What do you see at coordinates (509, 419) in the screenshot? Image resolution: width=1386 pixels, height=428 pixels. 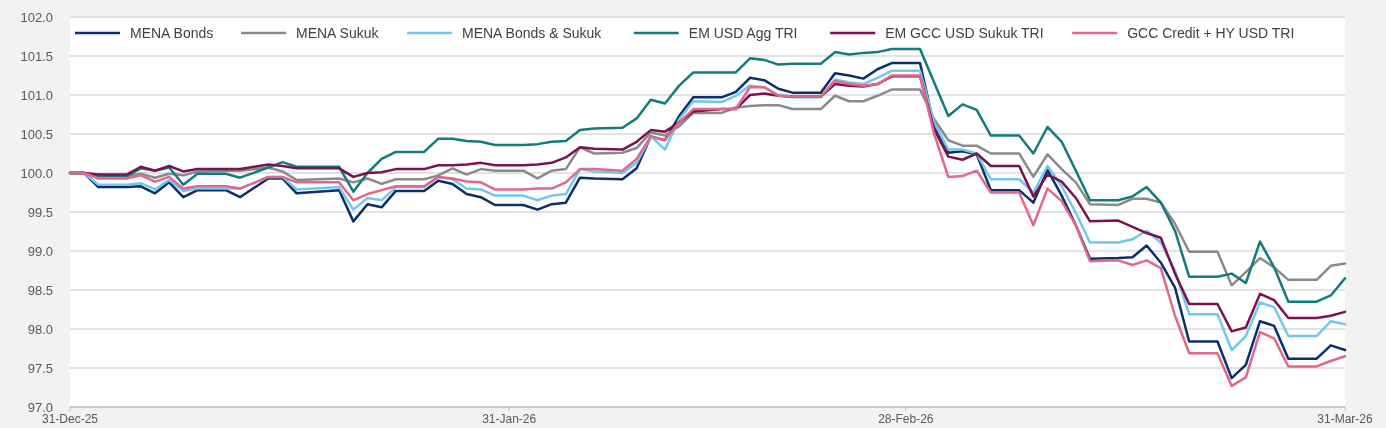 I see `x-tick-label: 31-Jan-26` at bounding box center [509, 419].